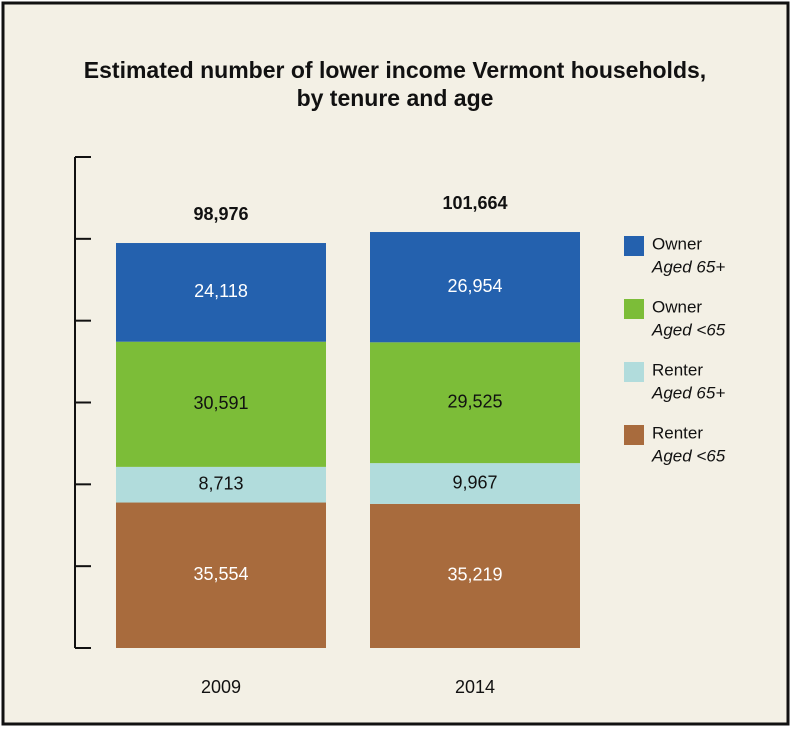  What do you see at coordinates (475, 687) in the screenshot?
I see `x-tick-label: 2014` at bounding box center [475, 687].